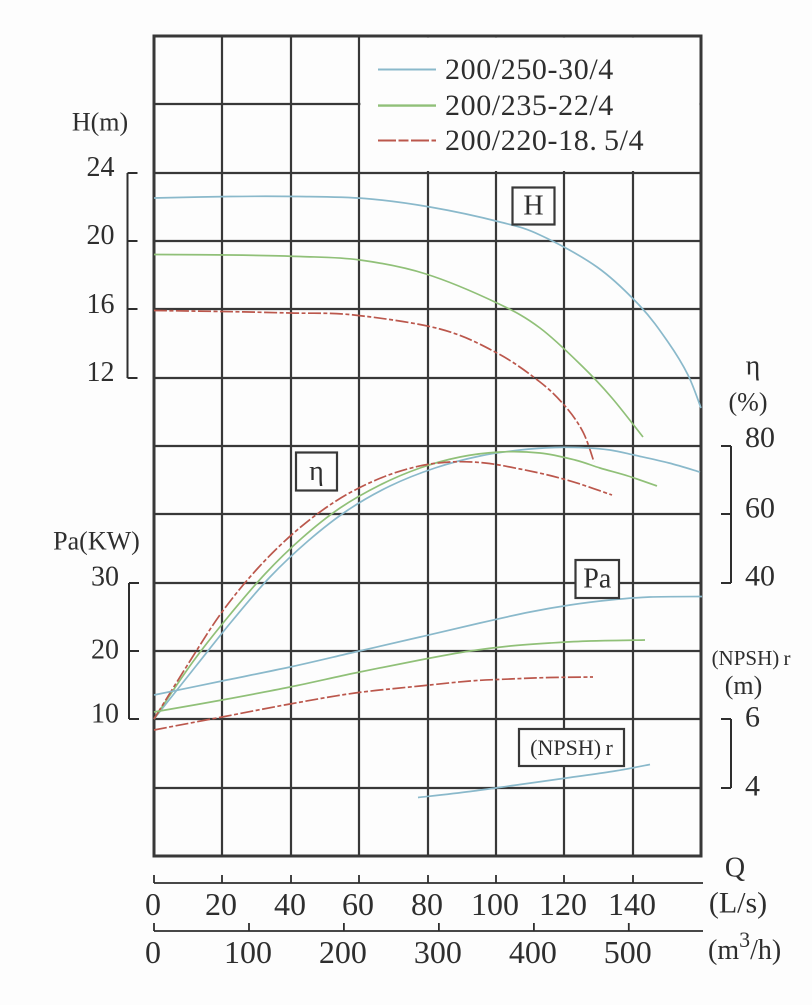 This screenshot has width=812, height=1005. What do you see at coordinates (738, 903) in the screenshot?
I see `svg-text: (L/s)` at bounding box center [738, 903].